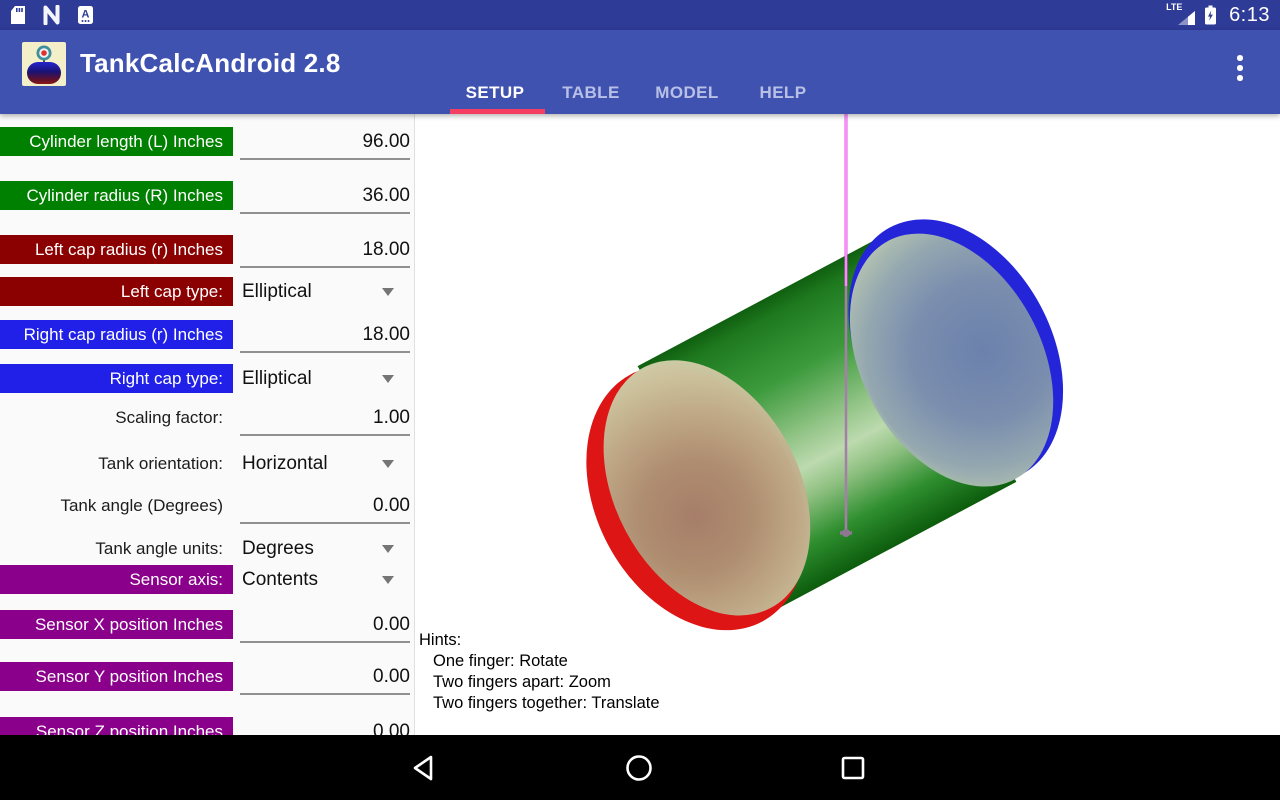  What do you see at coordinates (1240, 68) in the screenshot?
I see `overflow-menu-icon` at bounding box center [1240, 68].